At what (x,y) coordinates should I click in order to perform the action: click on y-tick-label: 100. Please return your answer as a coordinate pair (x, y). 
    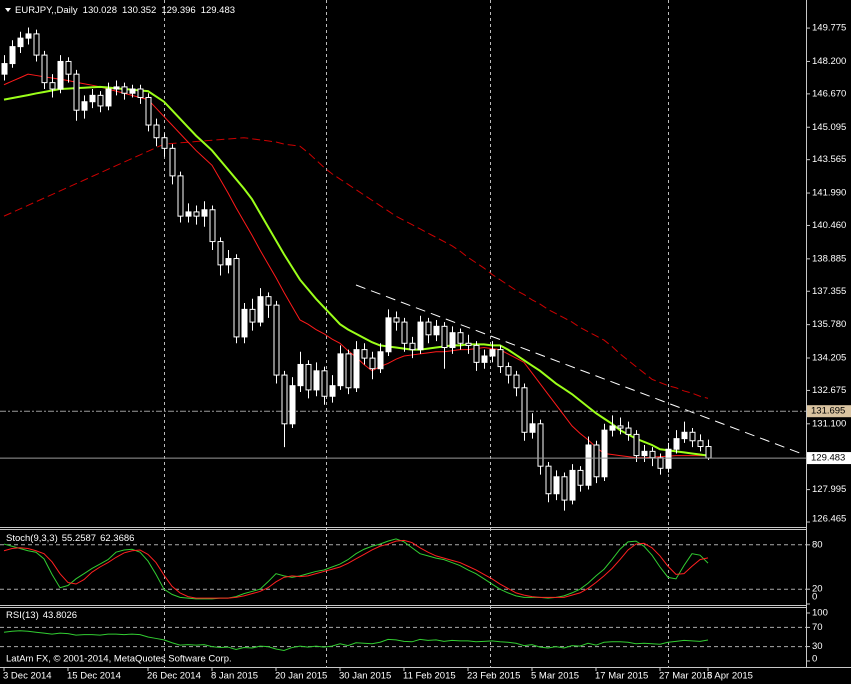
    Looking at the image, I should click on (820, 613).